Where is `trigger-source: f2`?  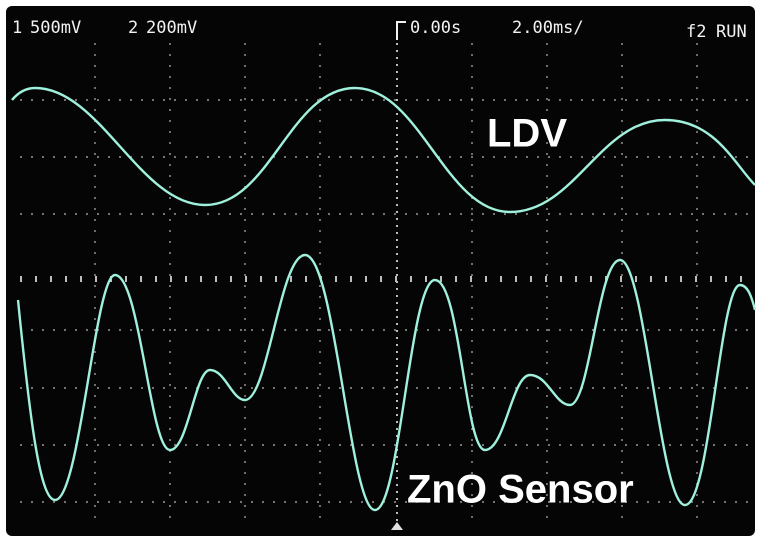 trigger-source: f2 is located at coordinates (696, 32).